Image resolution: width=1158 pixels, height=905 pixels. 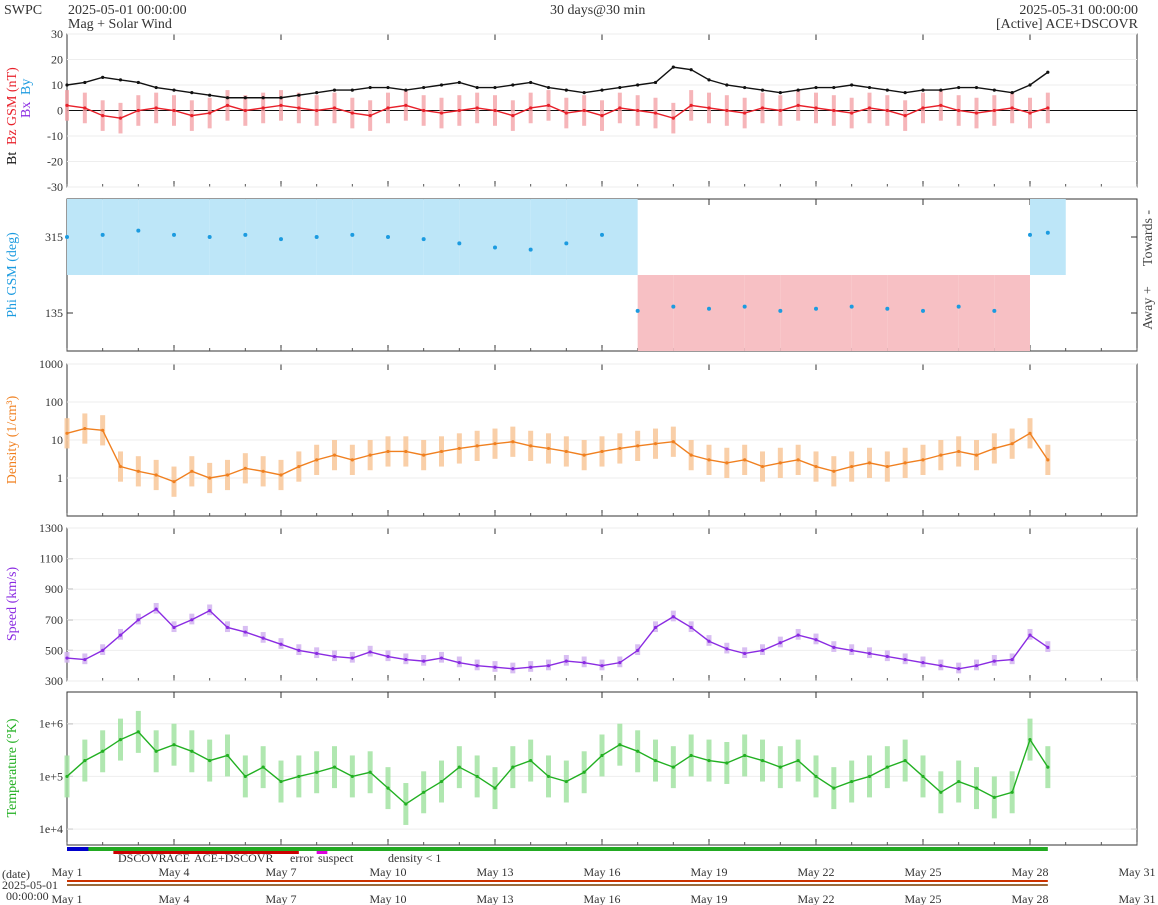 I want to click on phi-label: Phi GSM (deg), so click(x=12, y=275).